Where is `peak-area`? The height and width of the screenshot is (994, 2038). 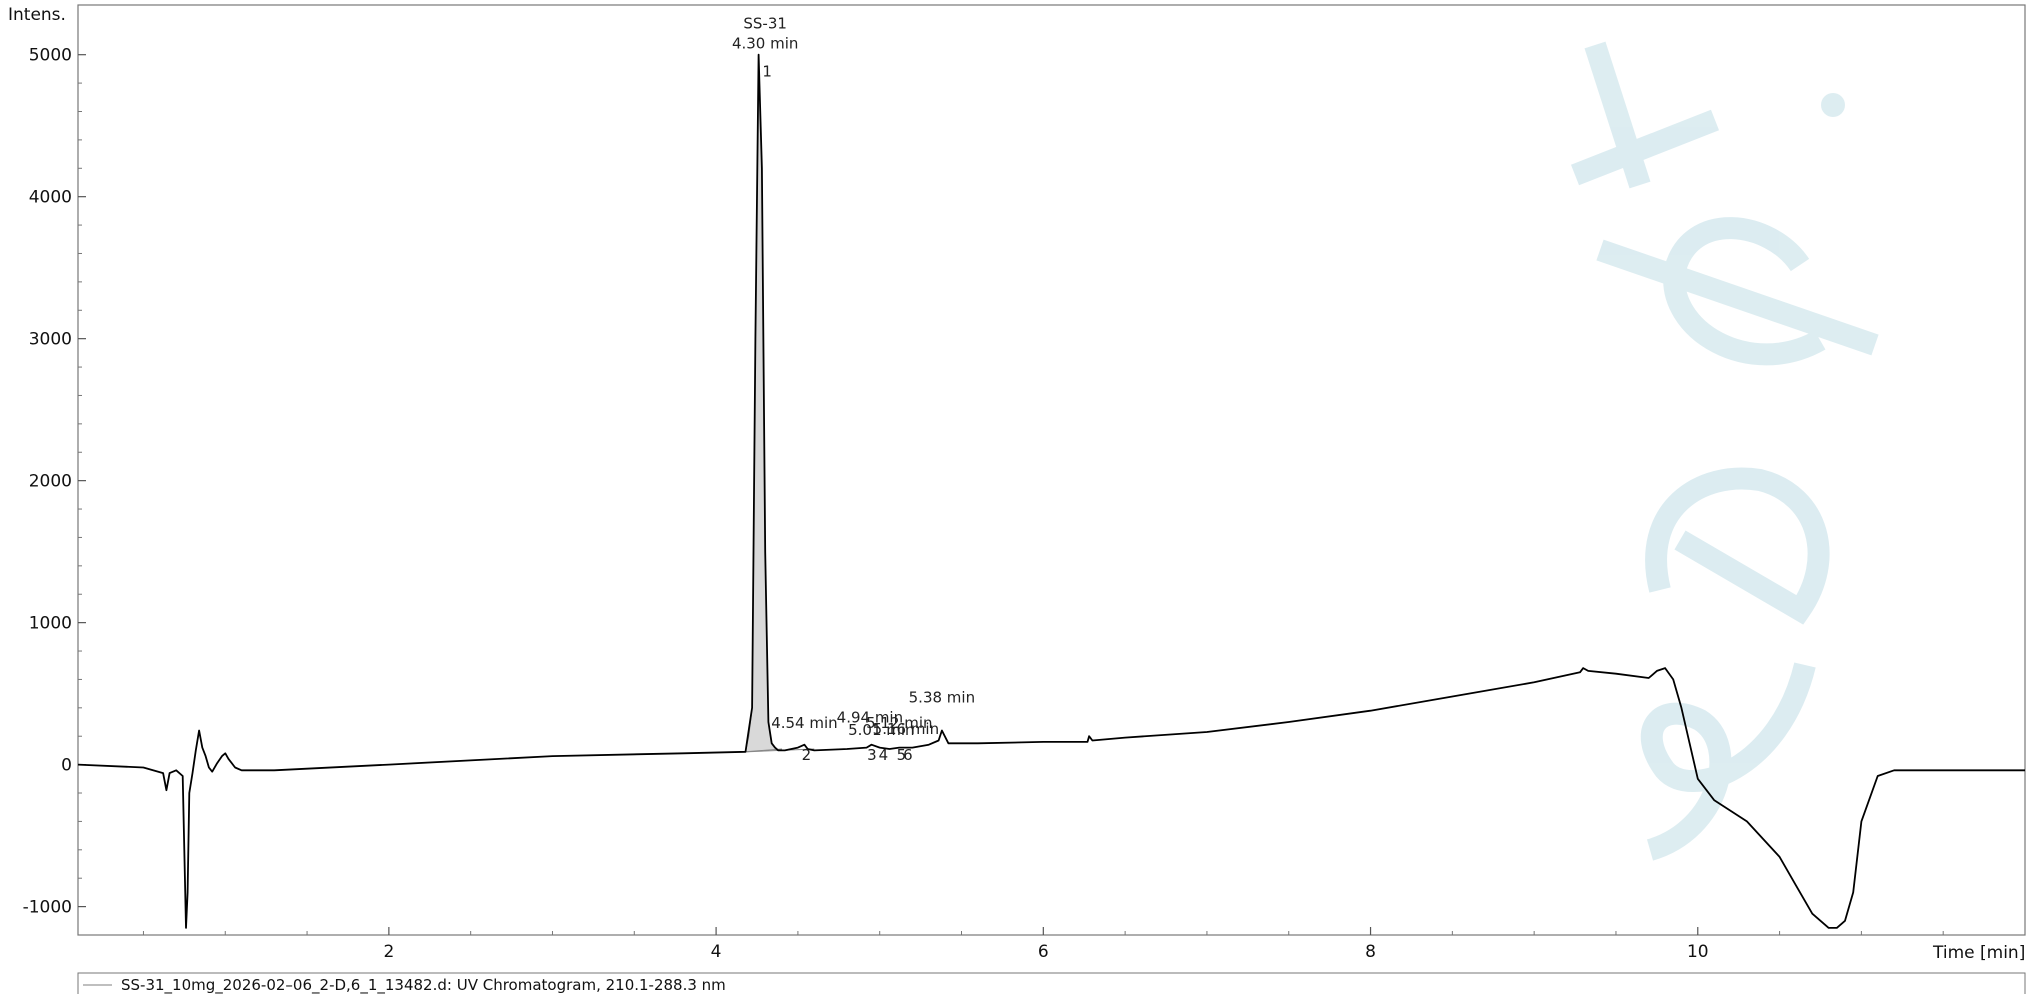 peak-area is located at coordinates (779, 403).